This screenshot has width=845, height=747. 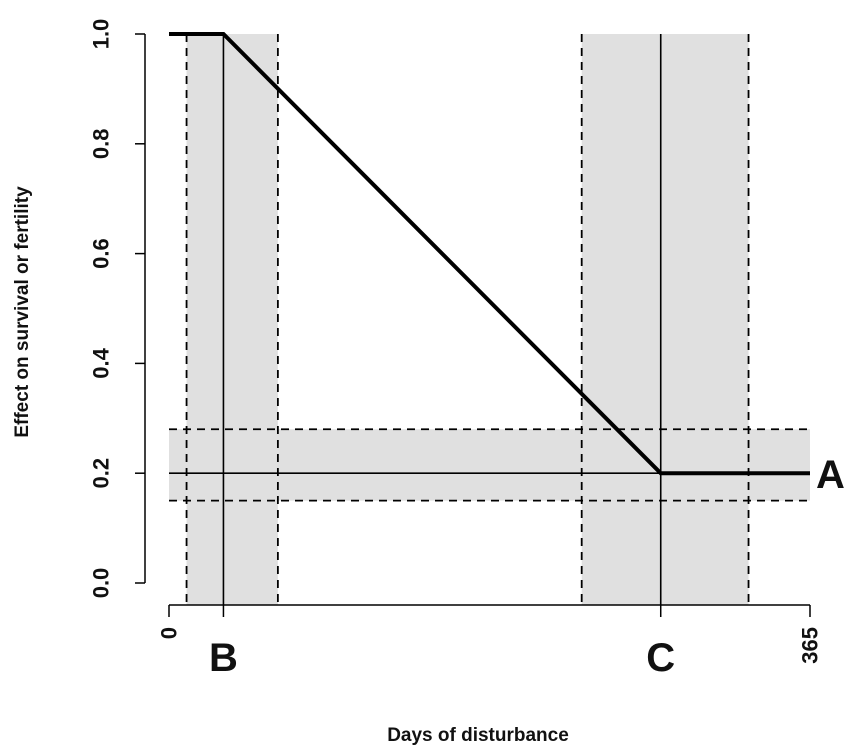 What do you see at coordinates (101, 253) in the screenshot?
I see `y-tick-label: 0.6` at bounding box center [101, 253].